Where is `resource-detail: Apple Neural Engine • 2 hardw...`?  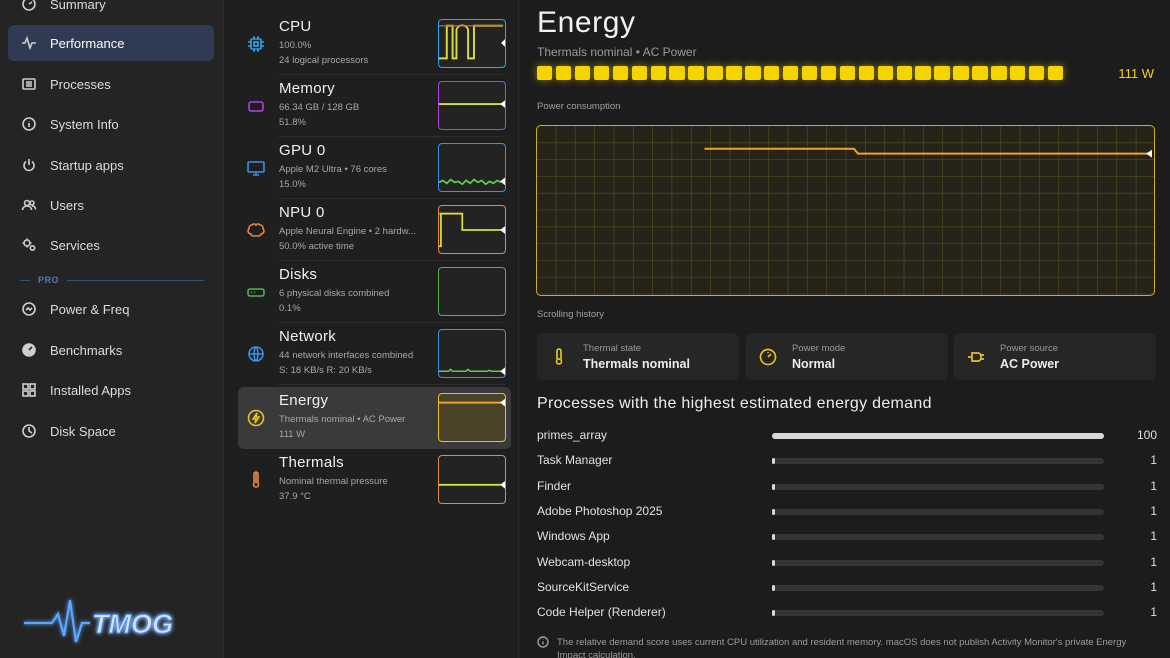 resource-detail: Apple Neural Engine • 2 hardw... is located at coordinates (347, 231).